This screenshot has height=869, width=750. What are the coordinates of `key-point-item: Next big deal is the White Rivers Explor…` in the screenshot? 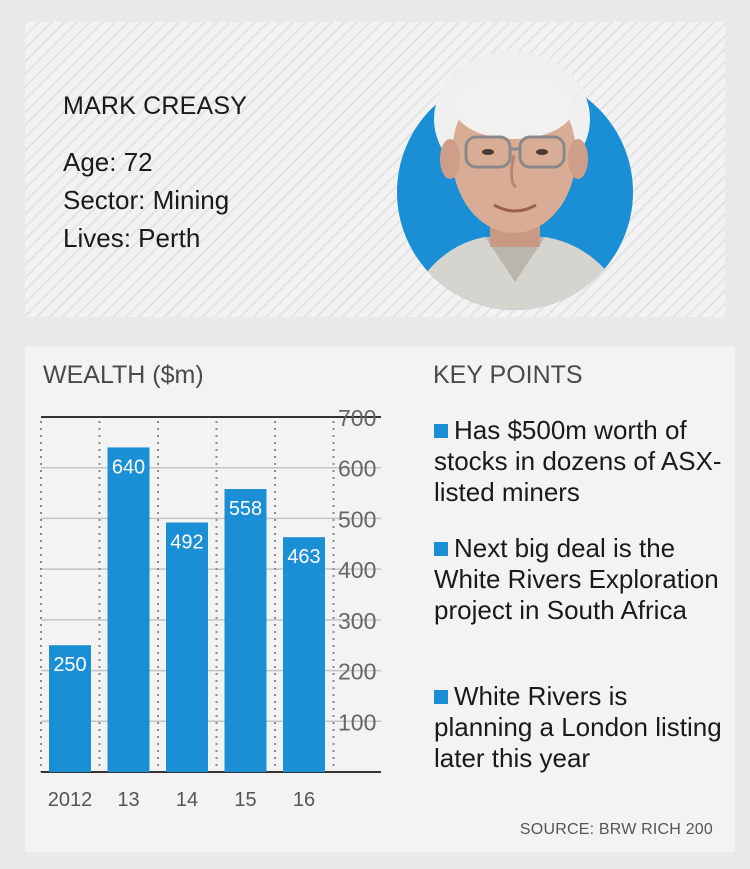 It's located at (581, 579).